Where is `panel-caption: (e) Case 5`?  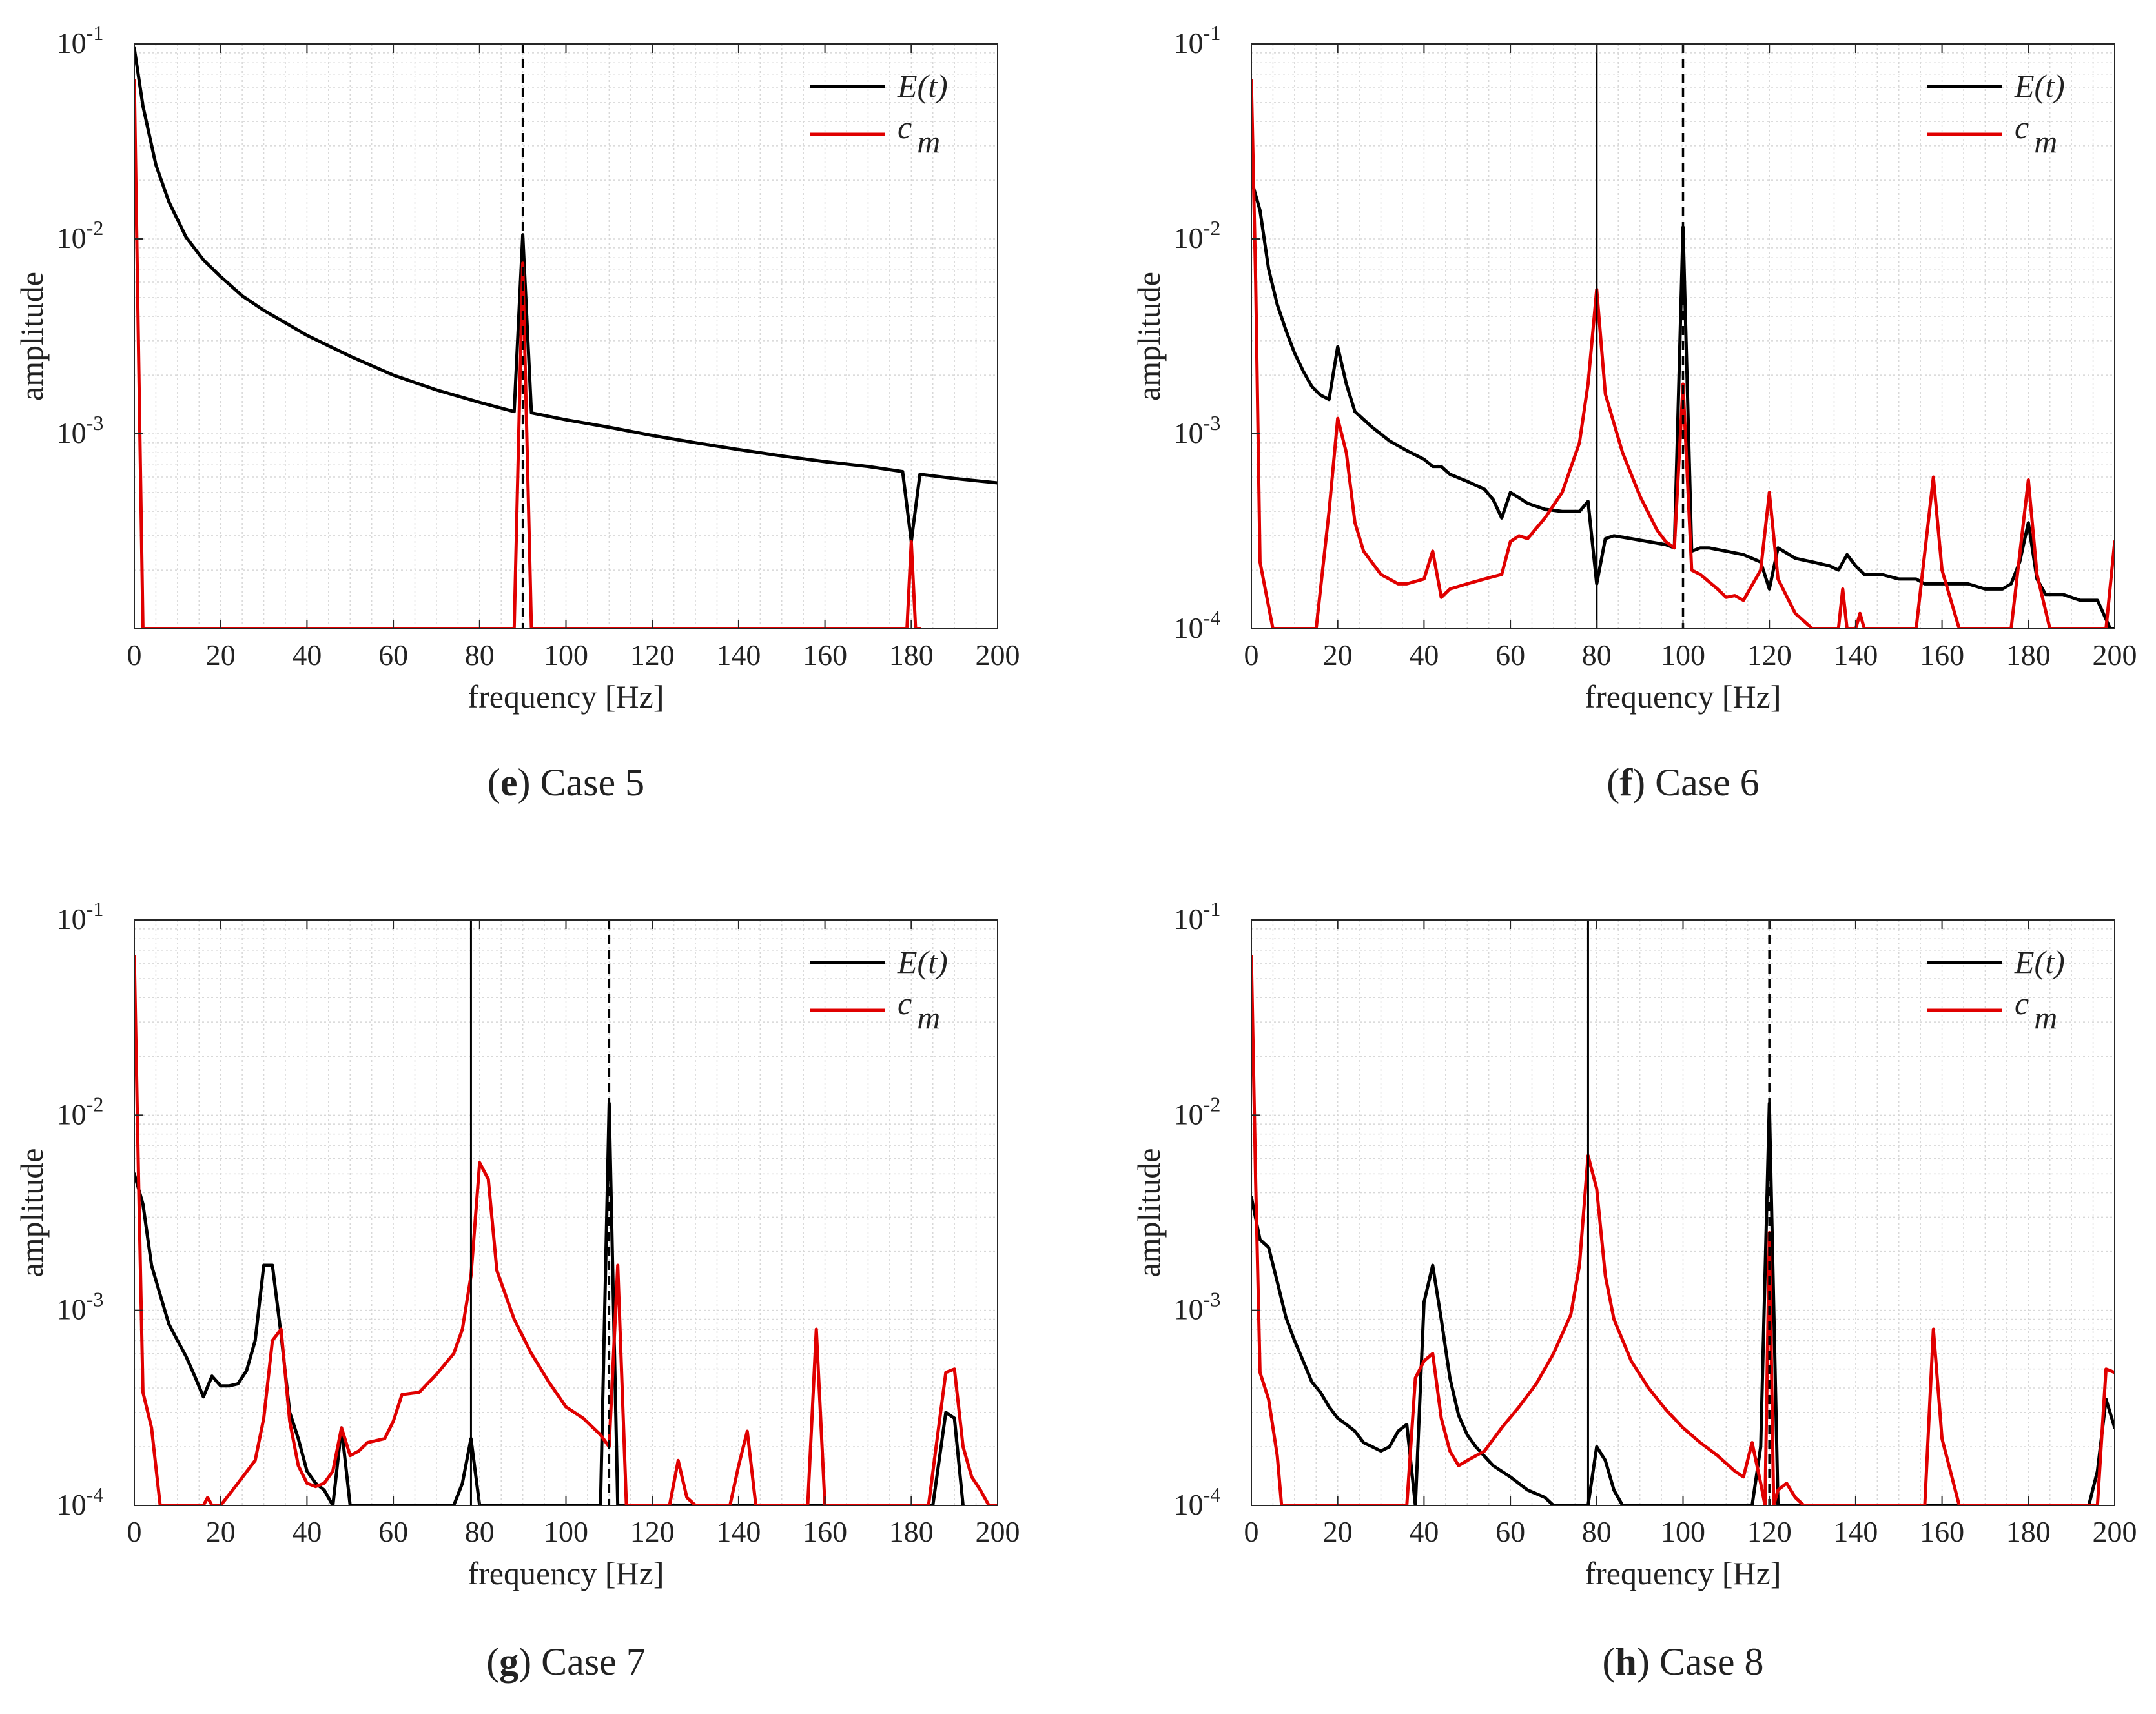
panel-caption: (e) Case 5 is located at coordinates (566, 782).